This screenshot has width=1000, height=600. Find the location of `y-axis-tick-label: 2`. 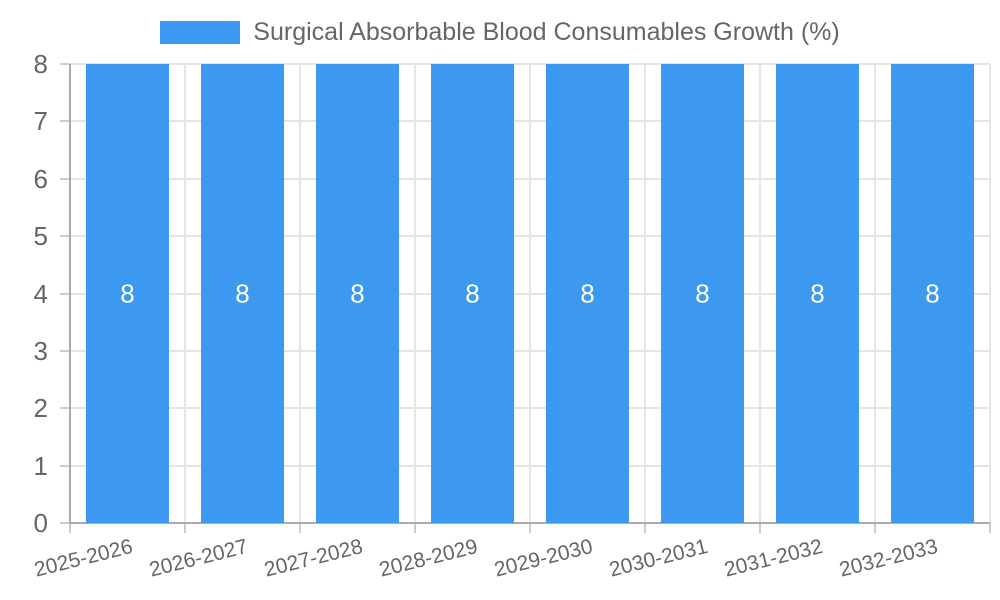

y-axis-tick-label: 2 is located at coordinates (40, 408).